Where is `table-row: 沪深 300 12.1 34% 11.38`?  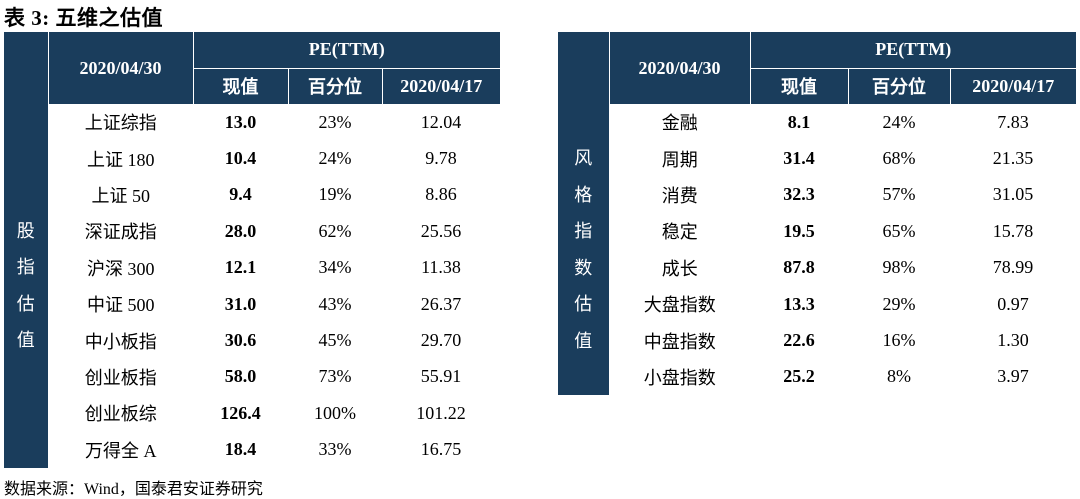 table-row: 沪深 300 12.1 34% 11.38 is located at coordinates (252, 268).